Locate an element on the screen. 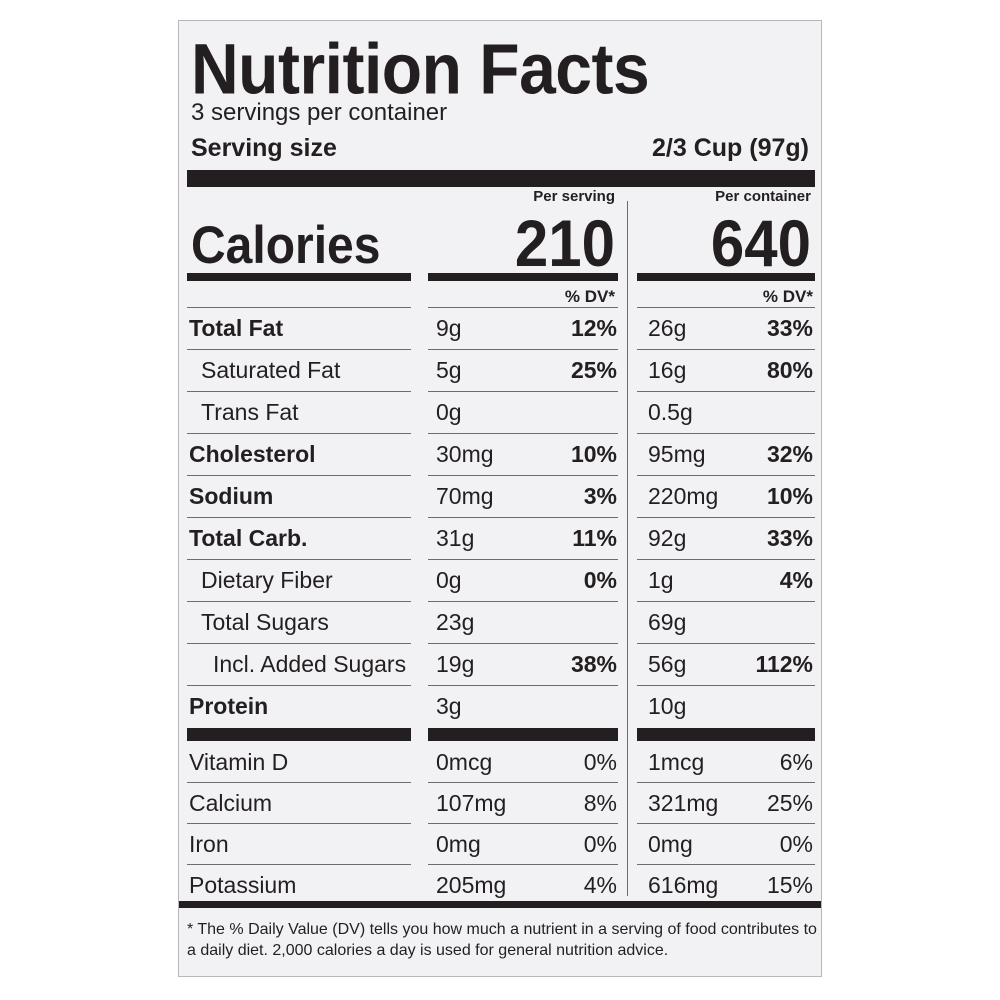 This screenshot has width=1000, height=1000. nutrient-name: Potassium is located at coordinates (243, 885).